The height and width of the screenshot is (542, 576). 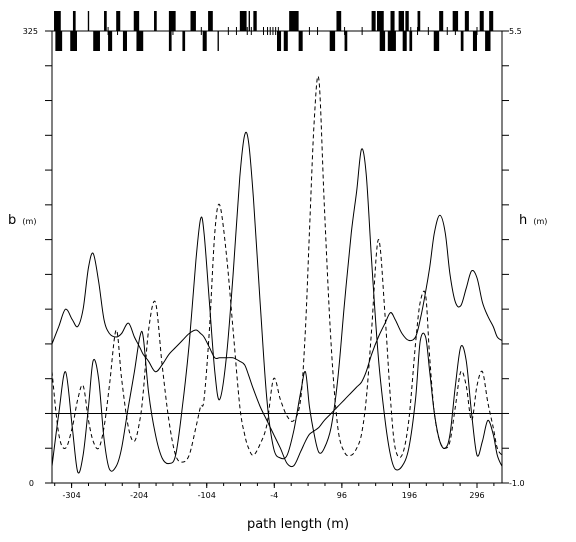 I want to click on y-left-title: b (m), so click(x=22, y=220).